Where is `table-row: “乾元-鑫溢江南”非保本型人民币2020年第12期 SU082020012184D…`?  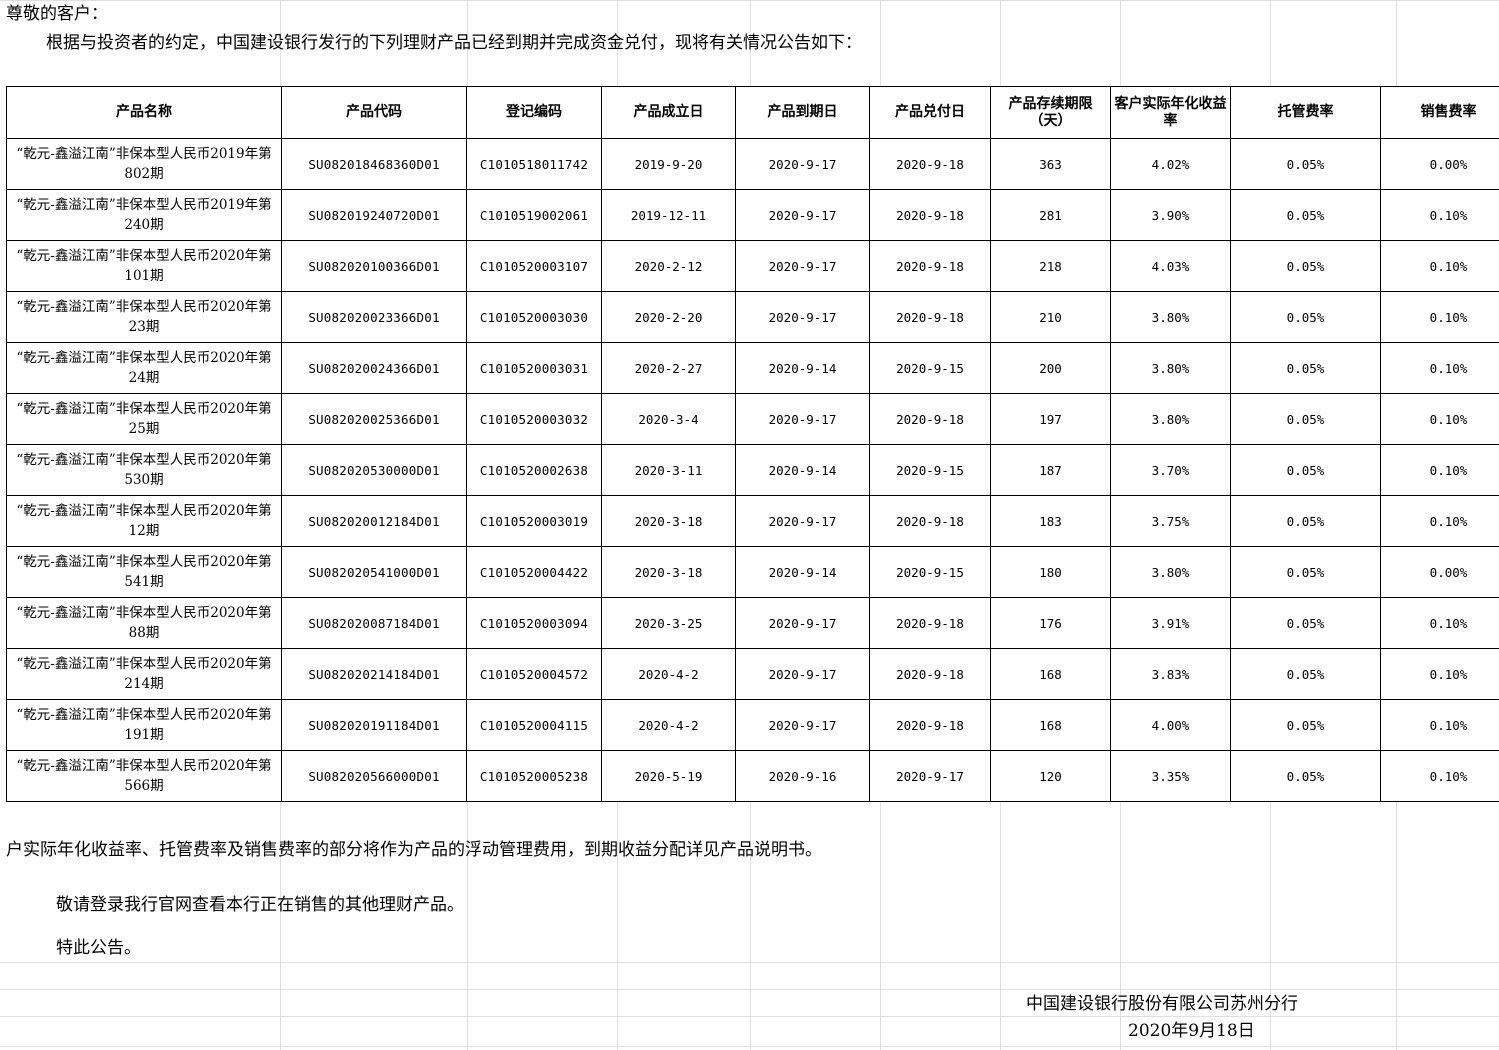 table-row: “乾元-鑫溢江南”非保本型人民币2020年第12期 SU082020012184D… is located at coordinates (752, 521).